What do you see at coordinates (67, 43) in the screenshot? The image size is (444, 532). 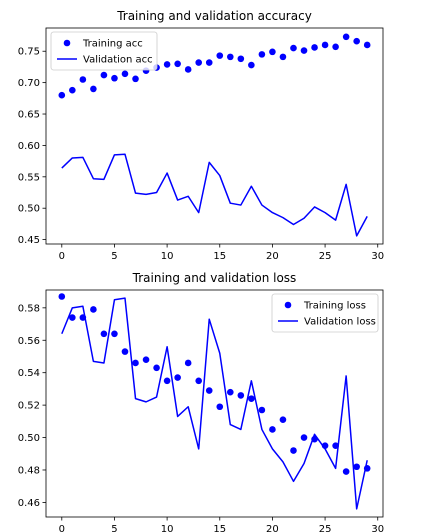 I see `accuracy-legend-dot-swatch` at bounding box center [67, 43].